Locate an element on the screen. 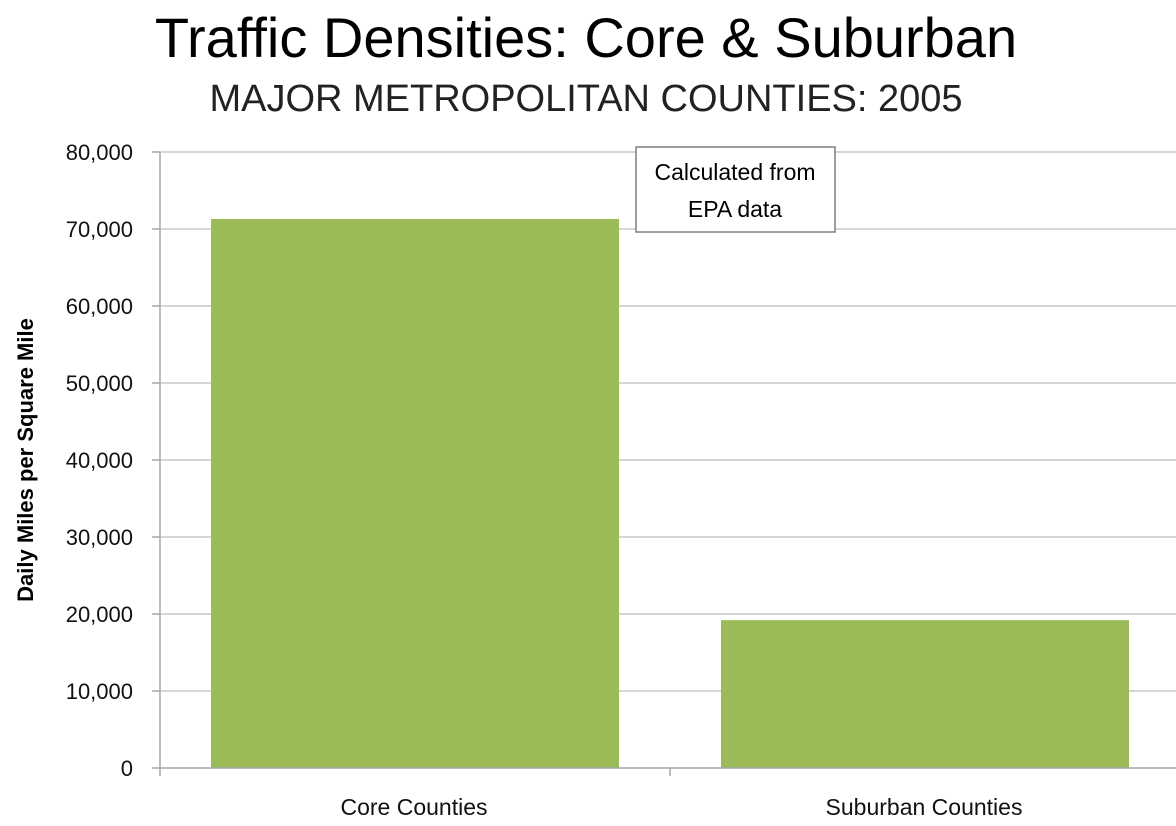  x-category-label: Suburban Counties is located at coordinates (924, 807).